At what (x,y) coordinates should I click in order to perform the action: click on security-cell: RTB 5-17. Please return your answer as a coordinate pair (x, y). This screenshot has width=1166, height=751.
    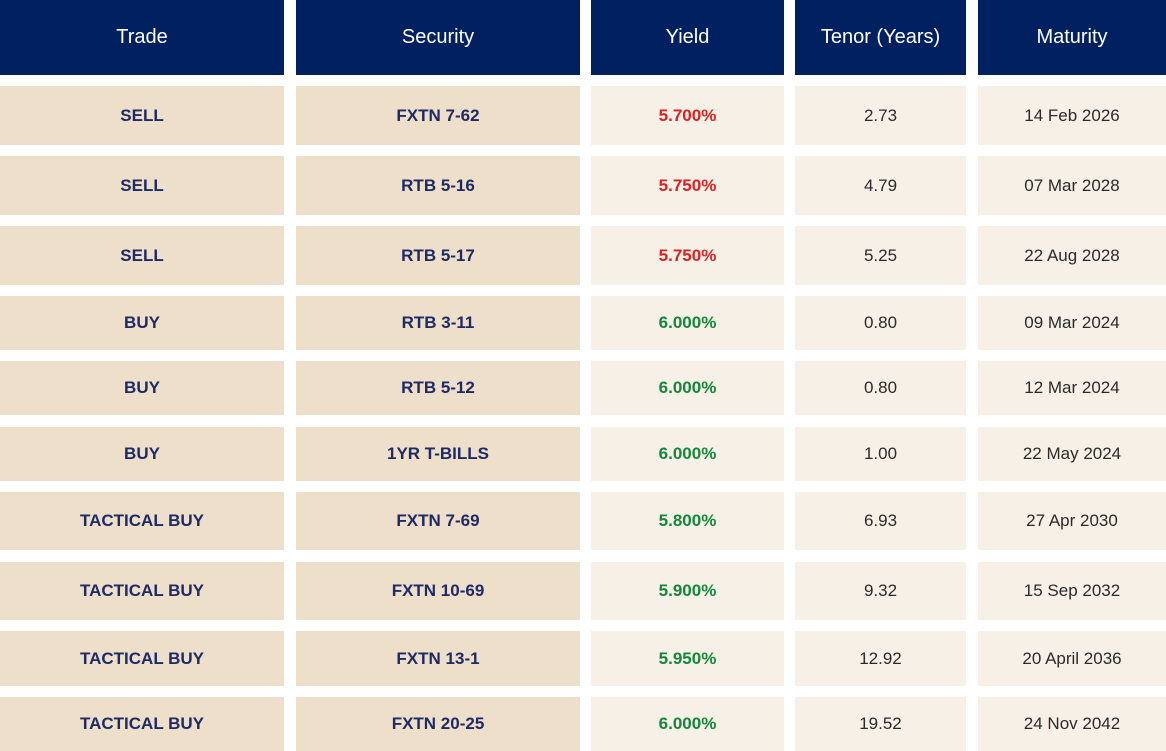
    Looking at the image, I should click on (438, 255).